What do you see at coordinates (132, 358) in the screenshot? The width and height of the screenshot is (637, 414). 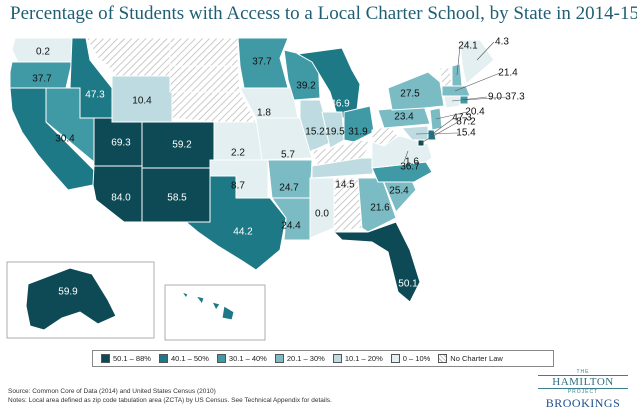 I see `legend-label: 50.1 – 88%` at bounding box center [132, 358].